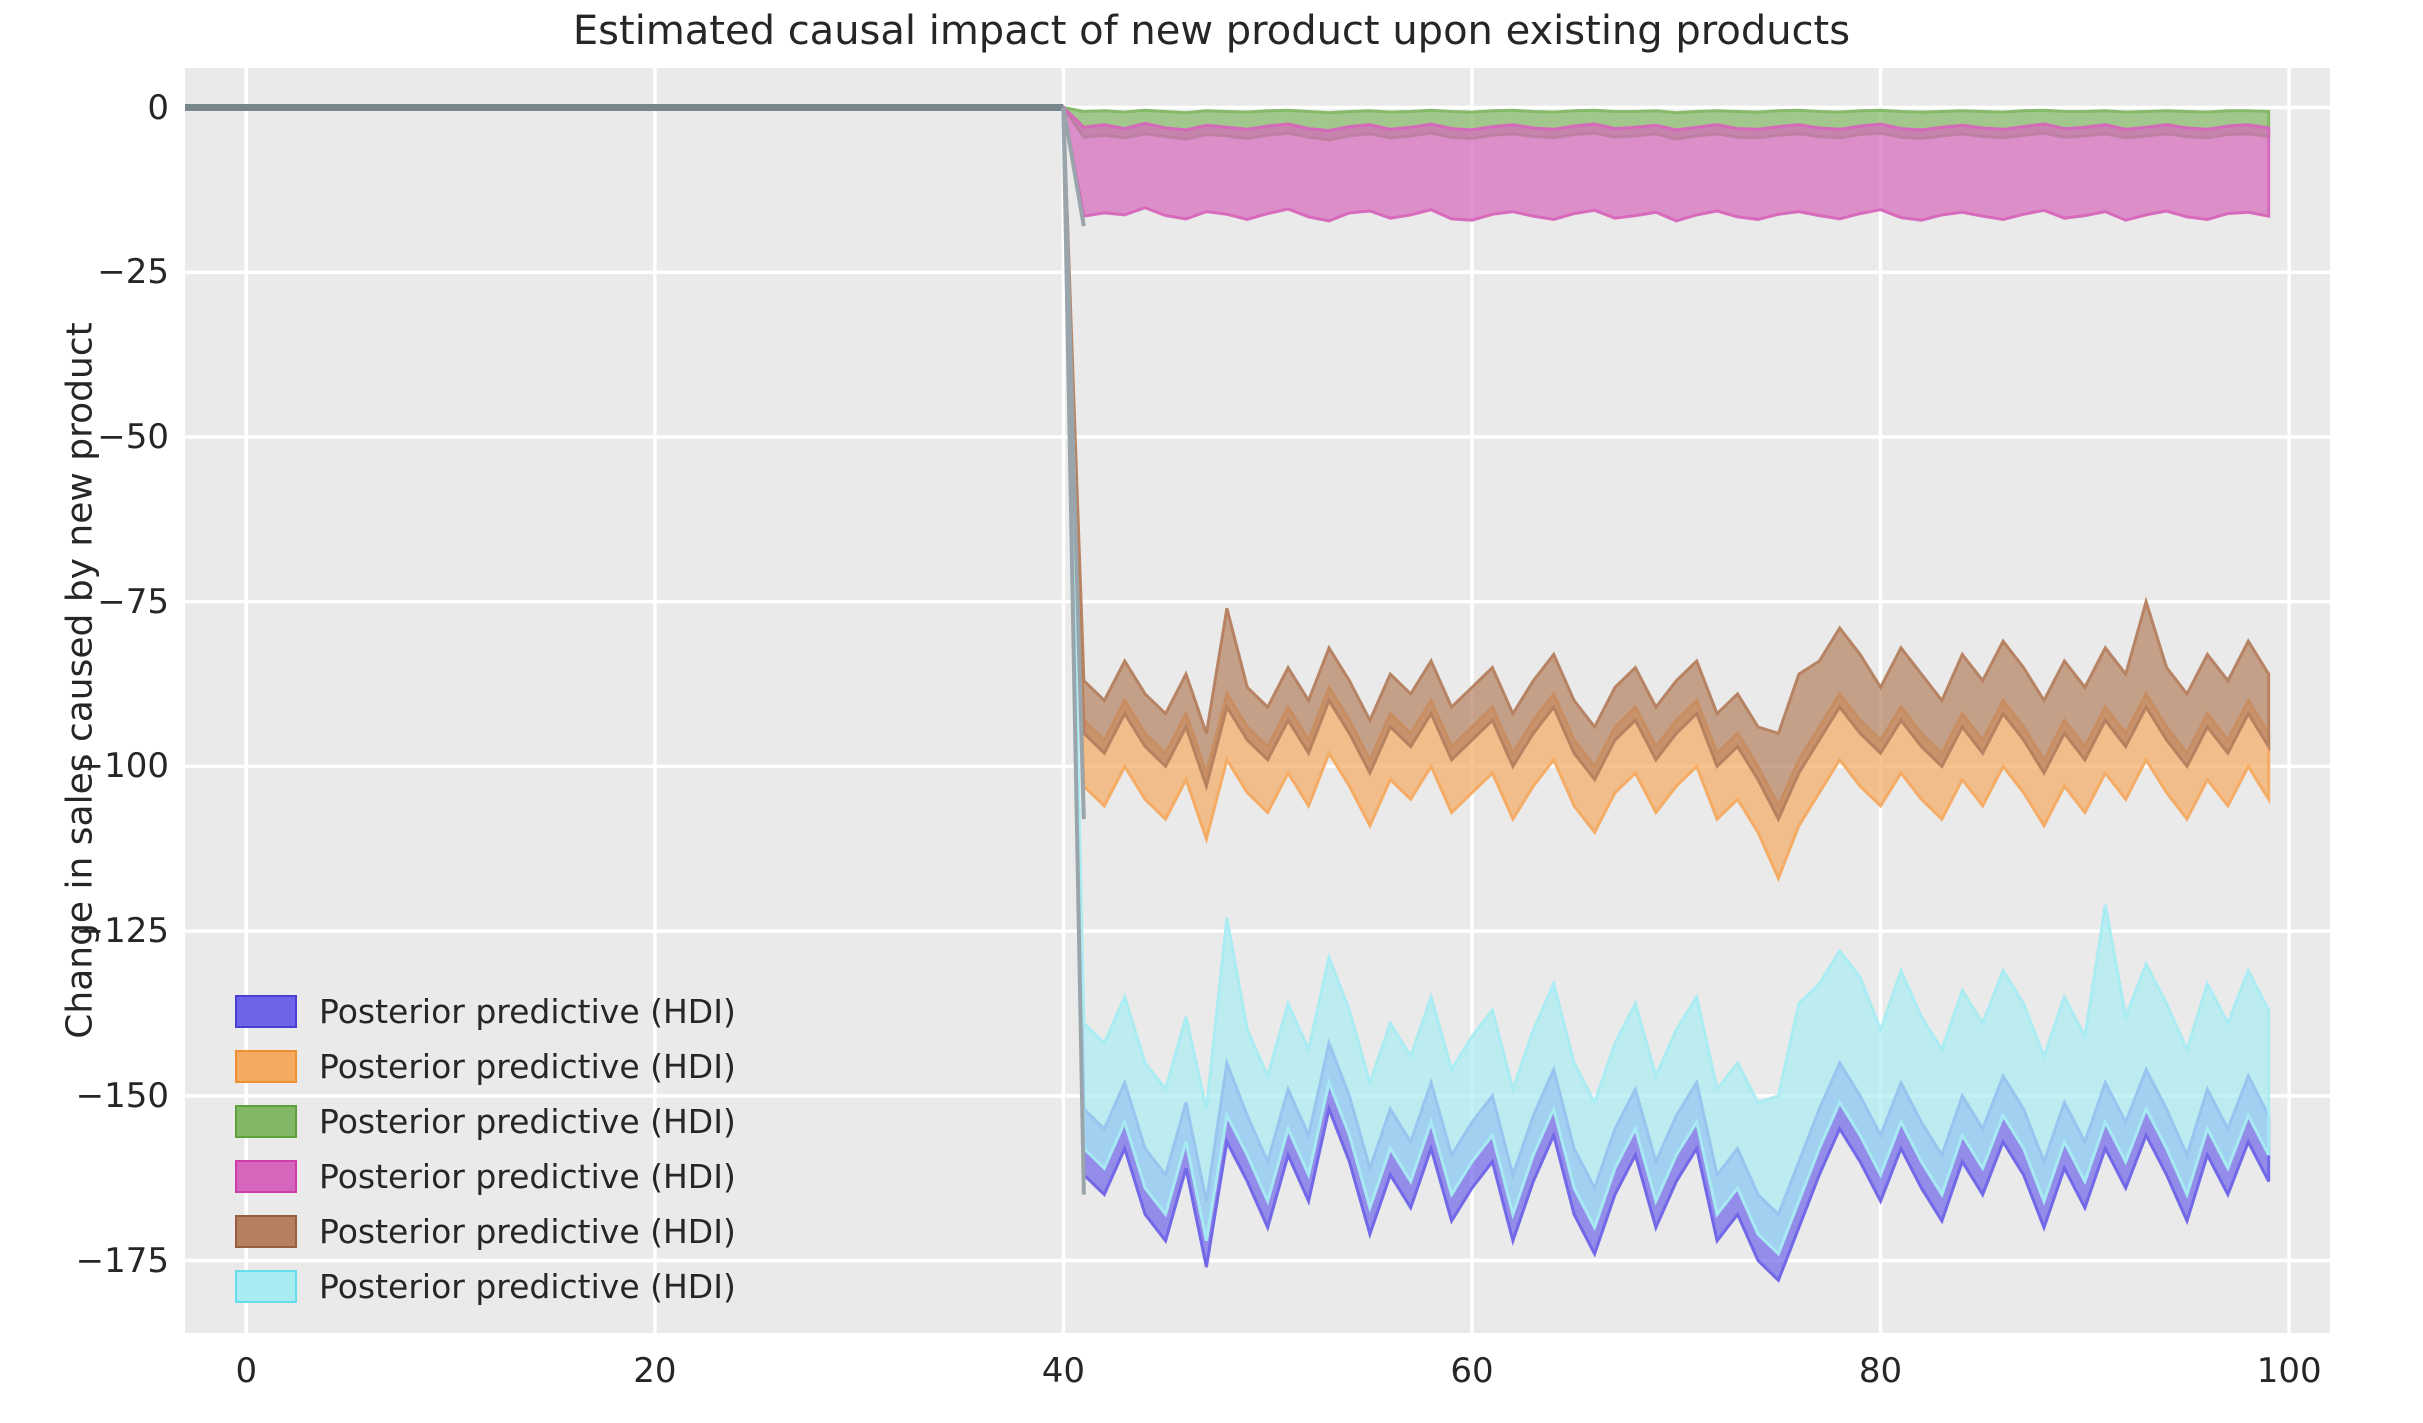 Image resolution: width=2423 pixels, height=1423 pixels. Describe the element at coordinates (246, 1371) in the screenshot. I see `x-tick-label: 0` at that location.